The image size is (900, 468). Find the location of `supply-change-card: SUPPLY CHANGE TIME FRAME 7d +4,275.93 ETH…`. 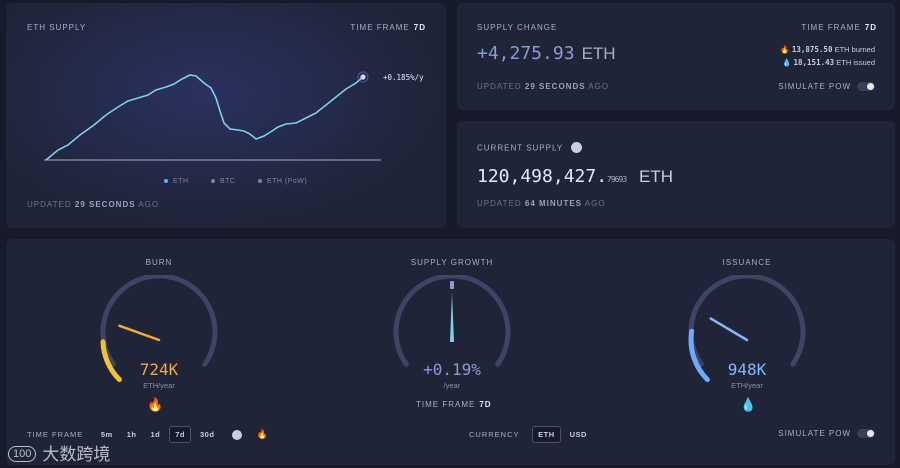

supply-change-card: SUPPLY CHANGE TIME FRAME 7d +4,275.93 ETH… is located at coordinates (676, 56).